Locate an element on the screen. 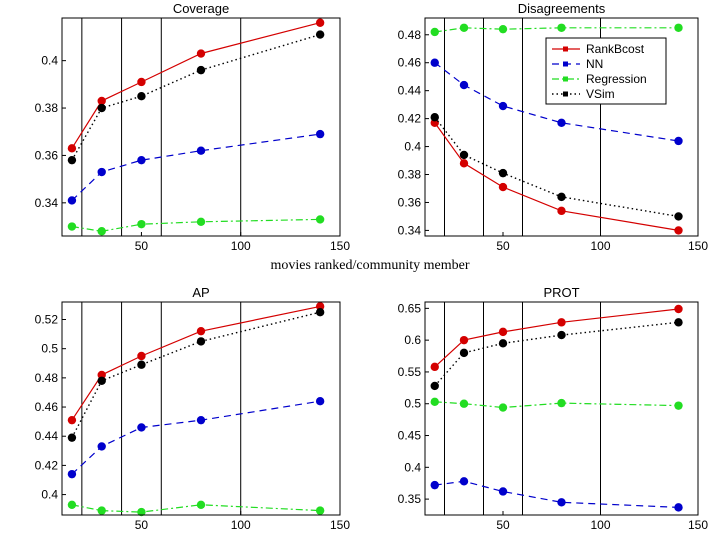  chart-title: Coverage is located at coordinates (201, 8).